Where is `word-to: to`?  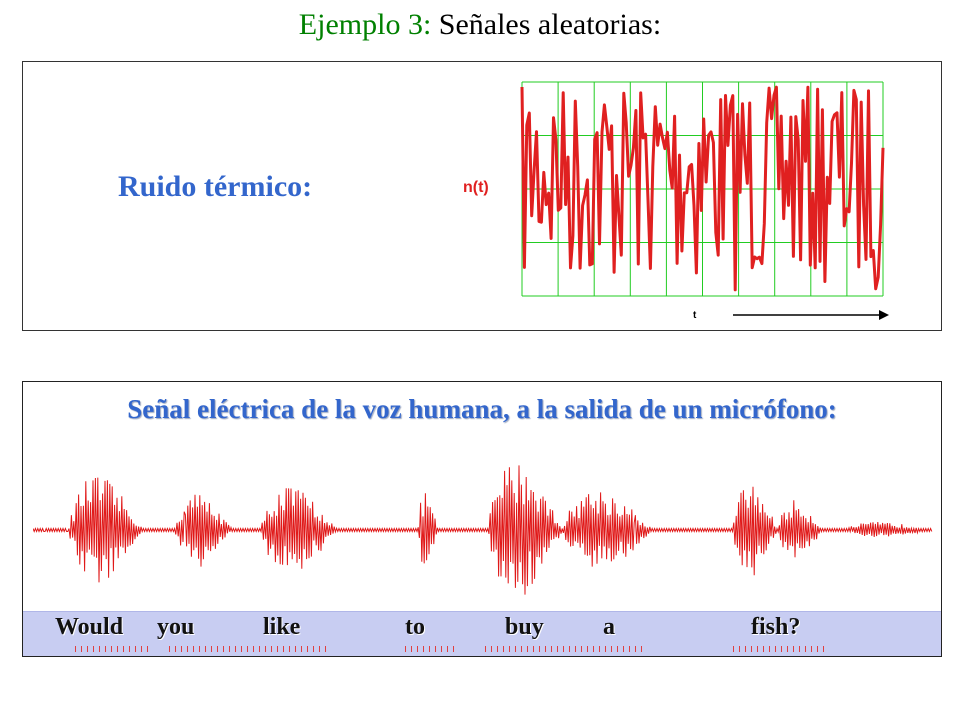 word-to: to is located at coordinates (415, 627).